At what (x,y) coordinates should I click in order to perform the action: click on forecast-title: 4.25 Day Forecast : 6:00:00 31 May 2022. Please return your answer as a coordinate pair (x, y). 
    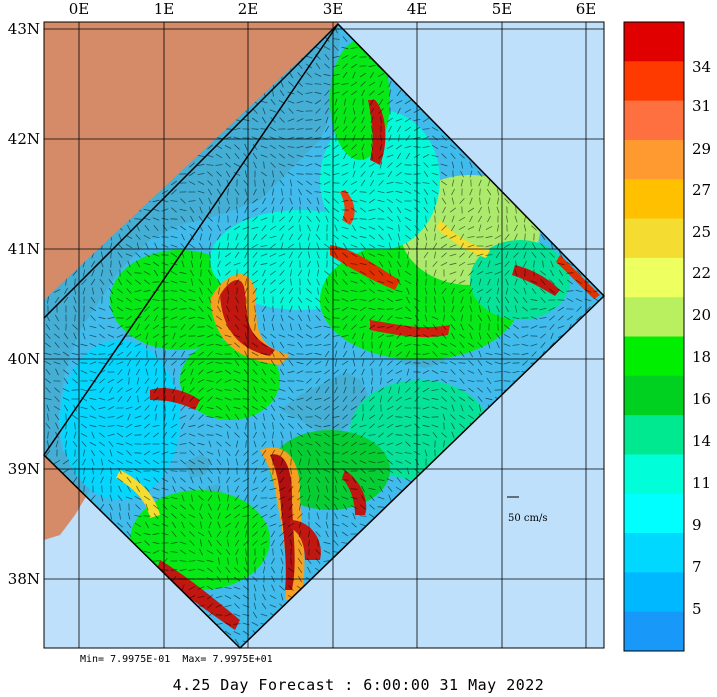
    Looking at the image, I should click on (358, 685).